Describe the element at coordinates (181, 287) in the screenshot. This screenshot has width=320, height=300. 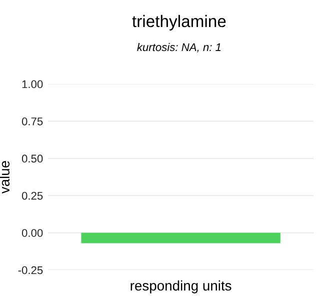
I see `x-axis-title: responding units` at that location.